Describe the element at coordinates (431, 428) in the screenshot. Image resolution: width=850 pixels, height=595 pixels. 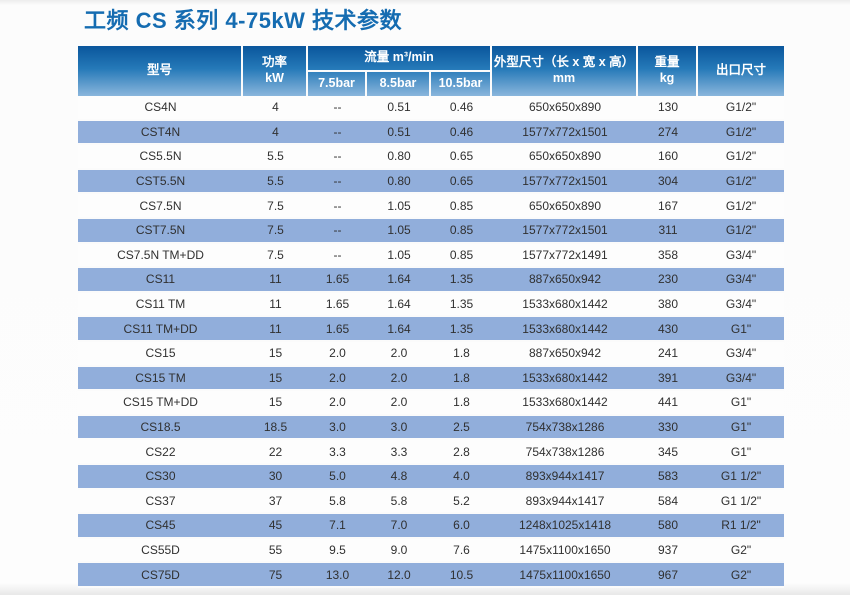
I see `table-row: CS18.5 18.5 3.0 3.0 2.5 754x738x1286 330 G1"` at that location.